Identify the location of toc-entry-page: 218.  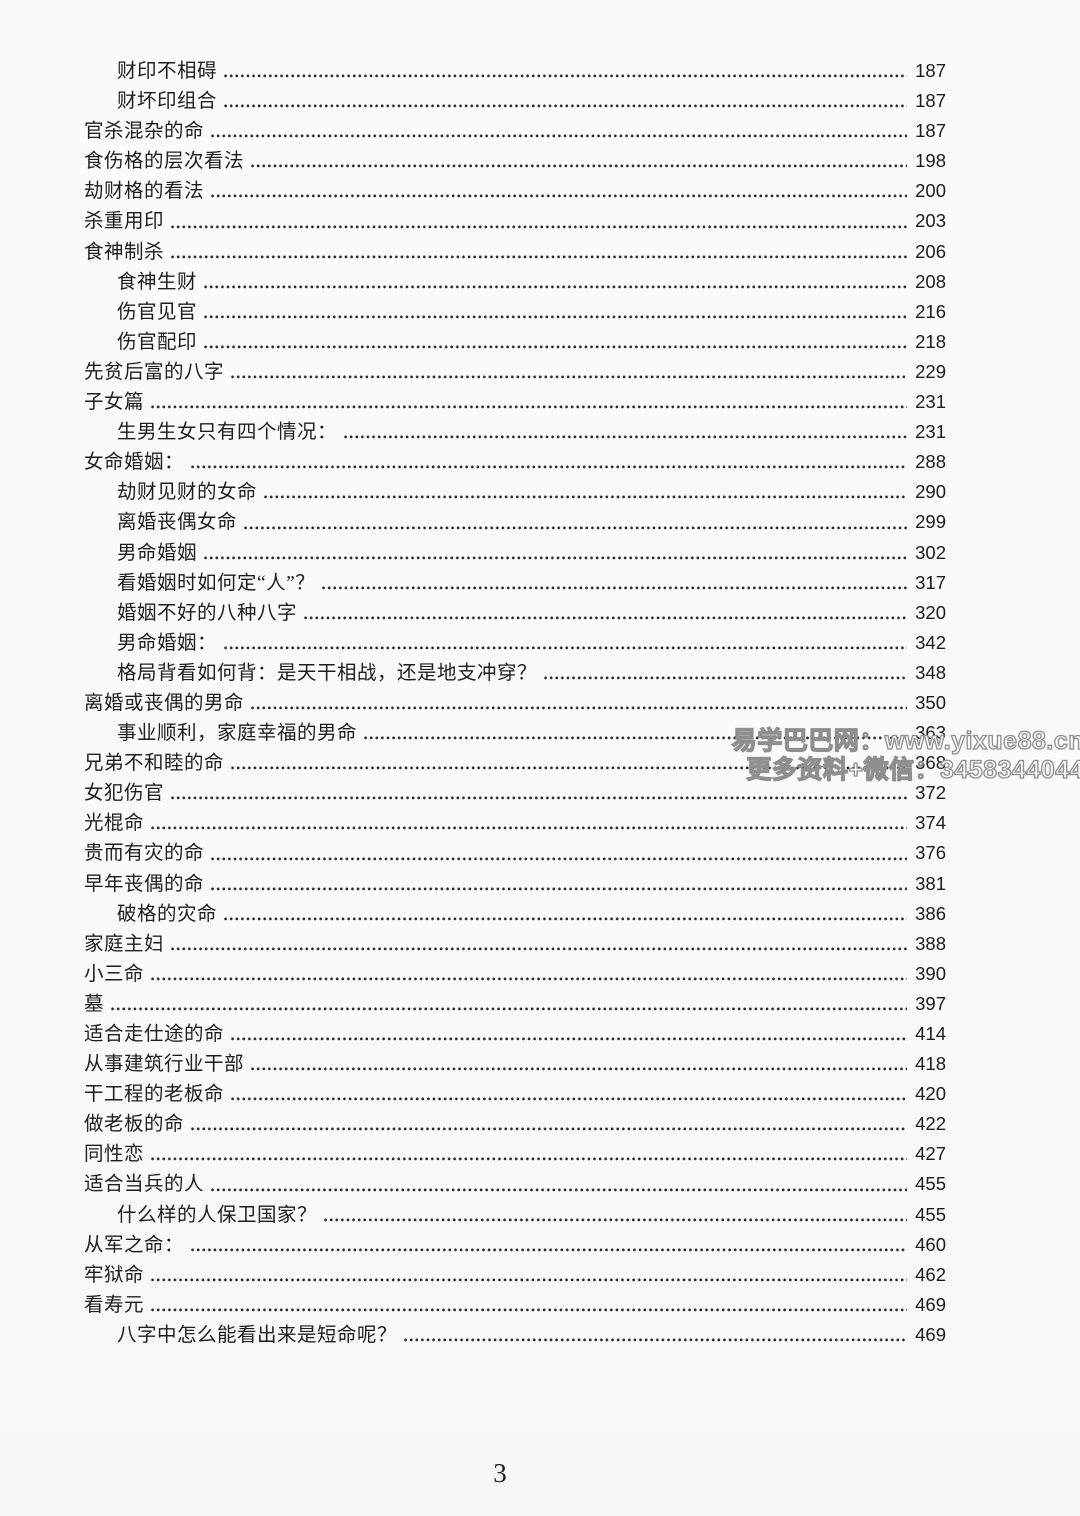
(930, 341).